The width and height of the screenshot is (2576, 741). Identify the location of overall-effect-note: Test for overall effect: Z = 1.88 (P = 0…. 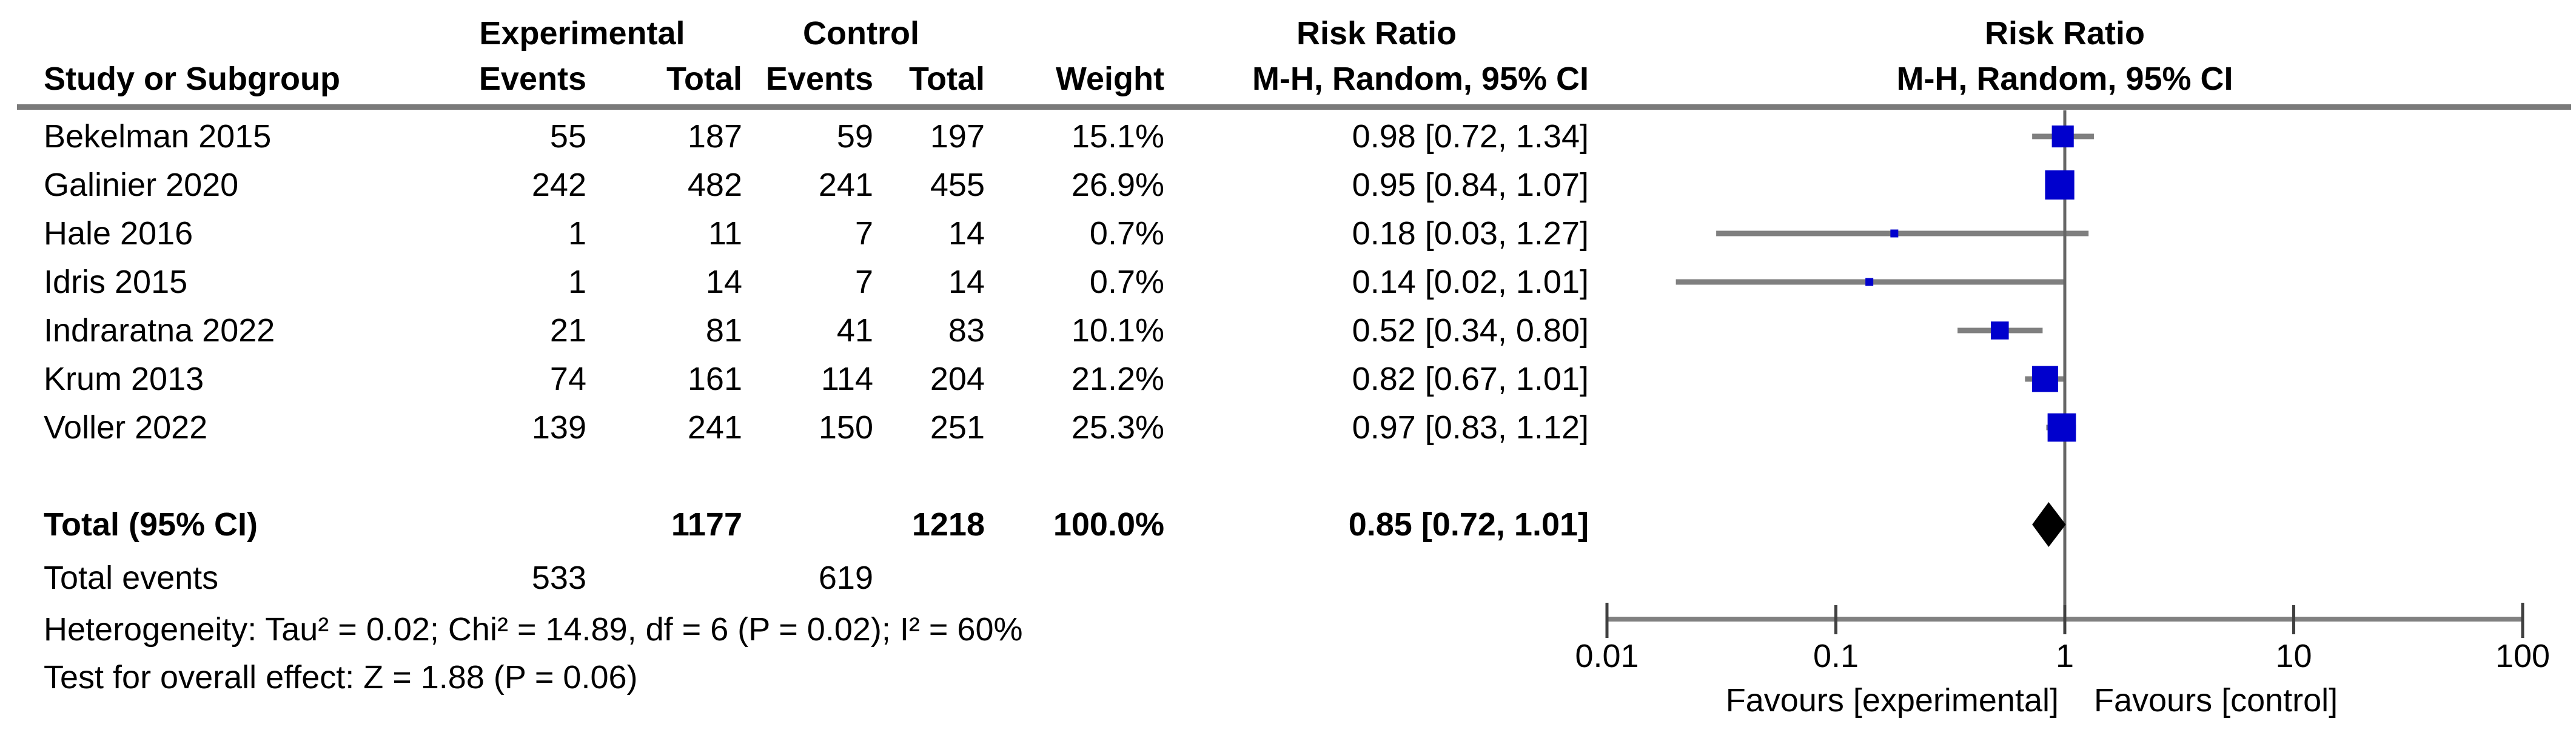
(341, 677).